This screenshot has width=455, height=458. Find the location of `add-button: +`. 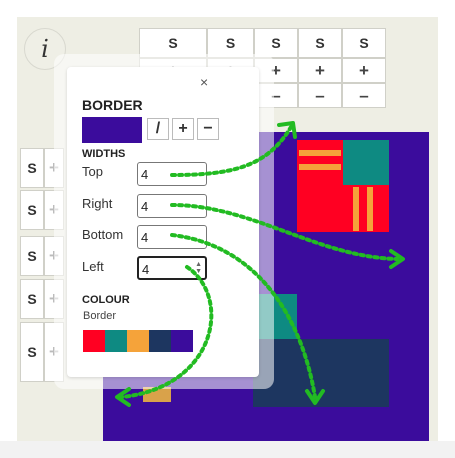

add-button: + is located at coordinates (183, 129).